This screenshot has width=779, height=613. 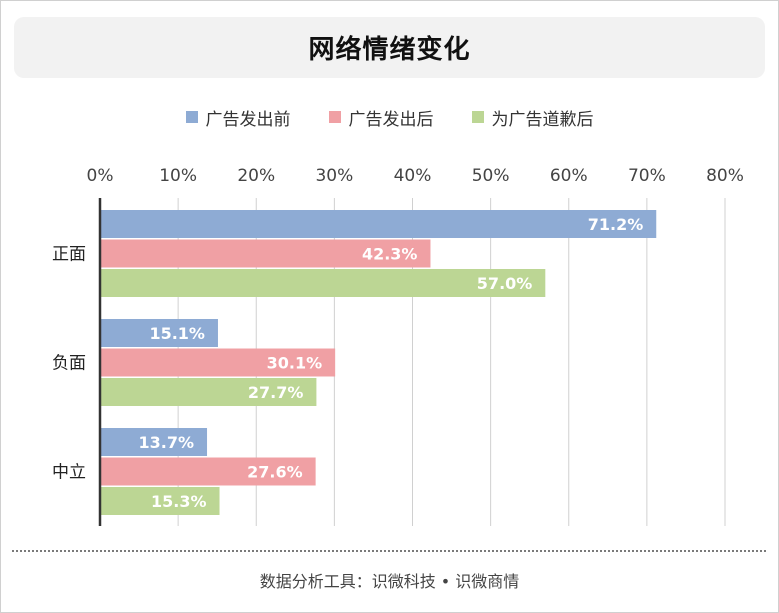 What do you see at coordinates (725, 176) in the screenshot?
I see `x-tick-label: 80%` at bounding box center [725, 176].